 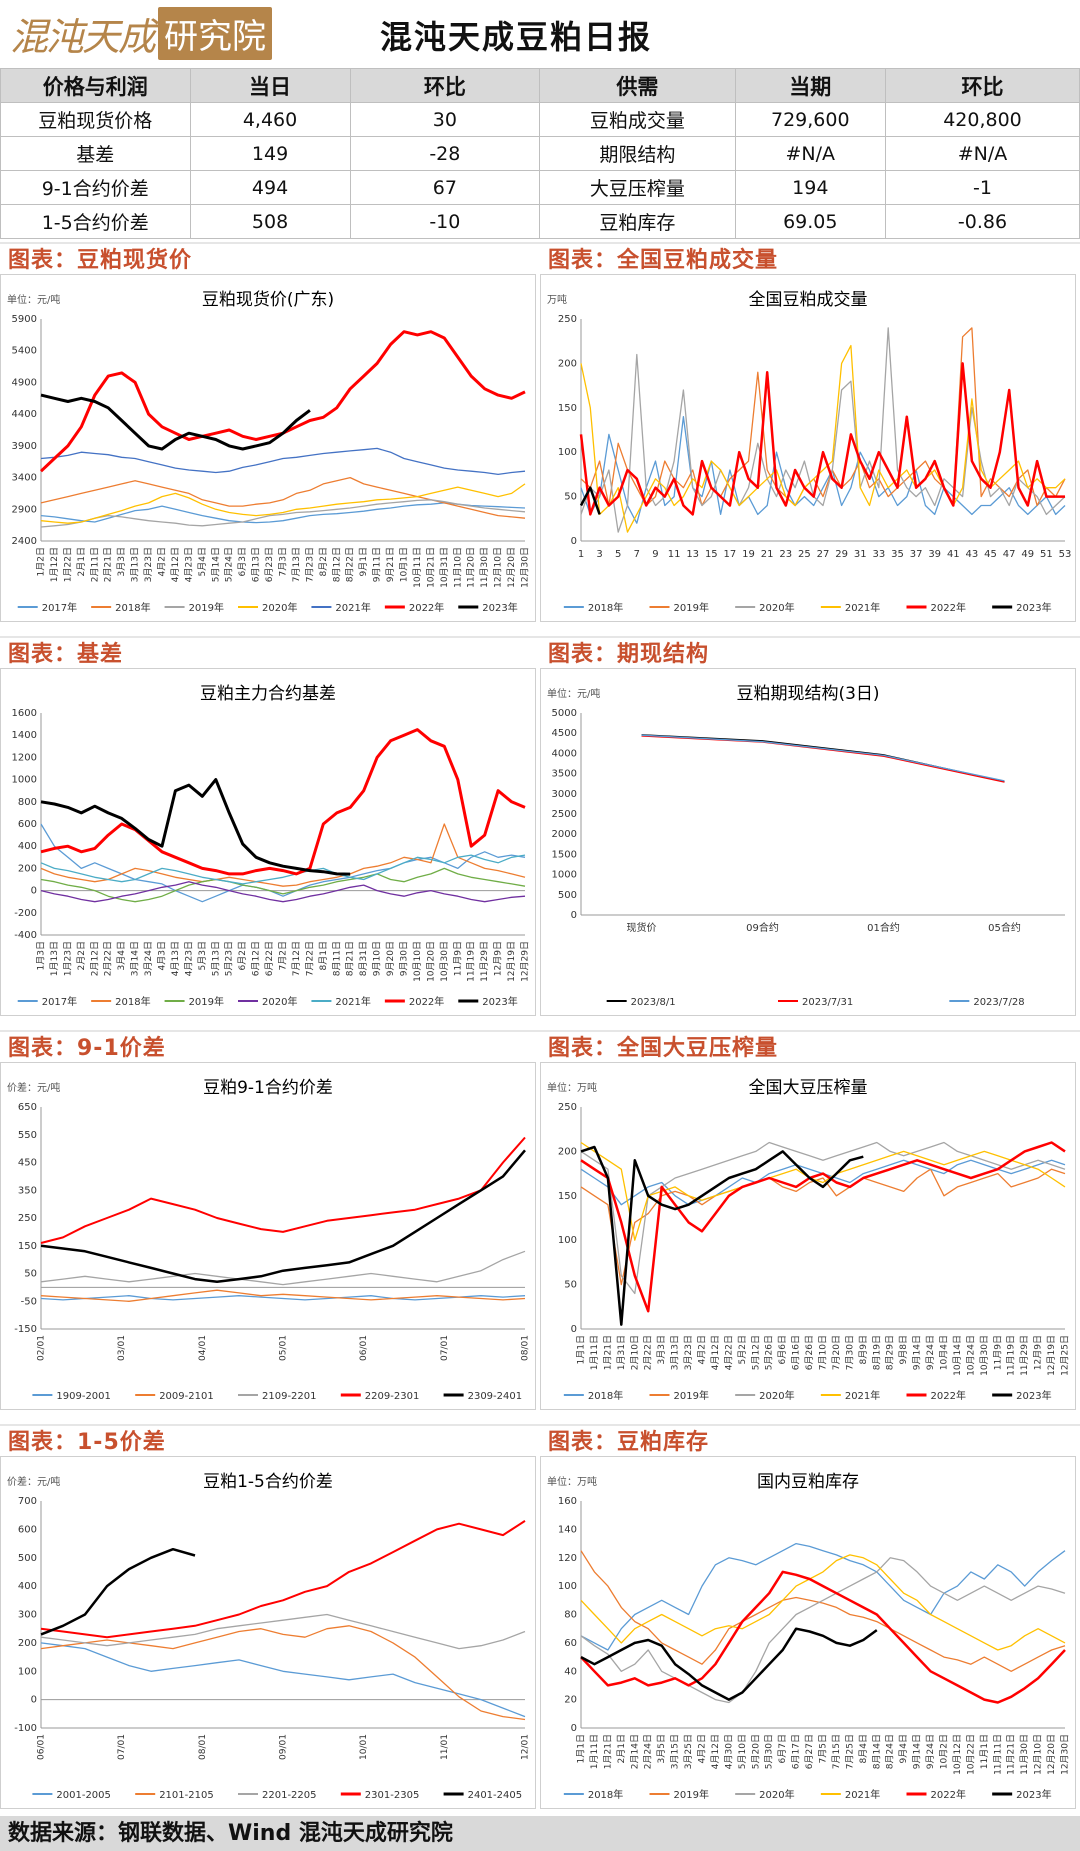 What do you see at coordinates (525, 961) in the screenshot?
I see `x-tick-label: 12月29日` at bounding box center [525, 961].